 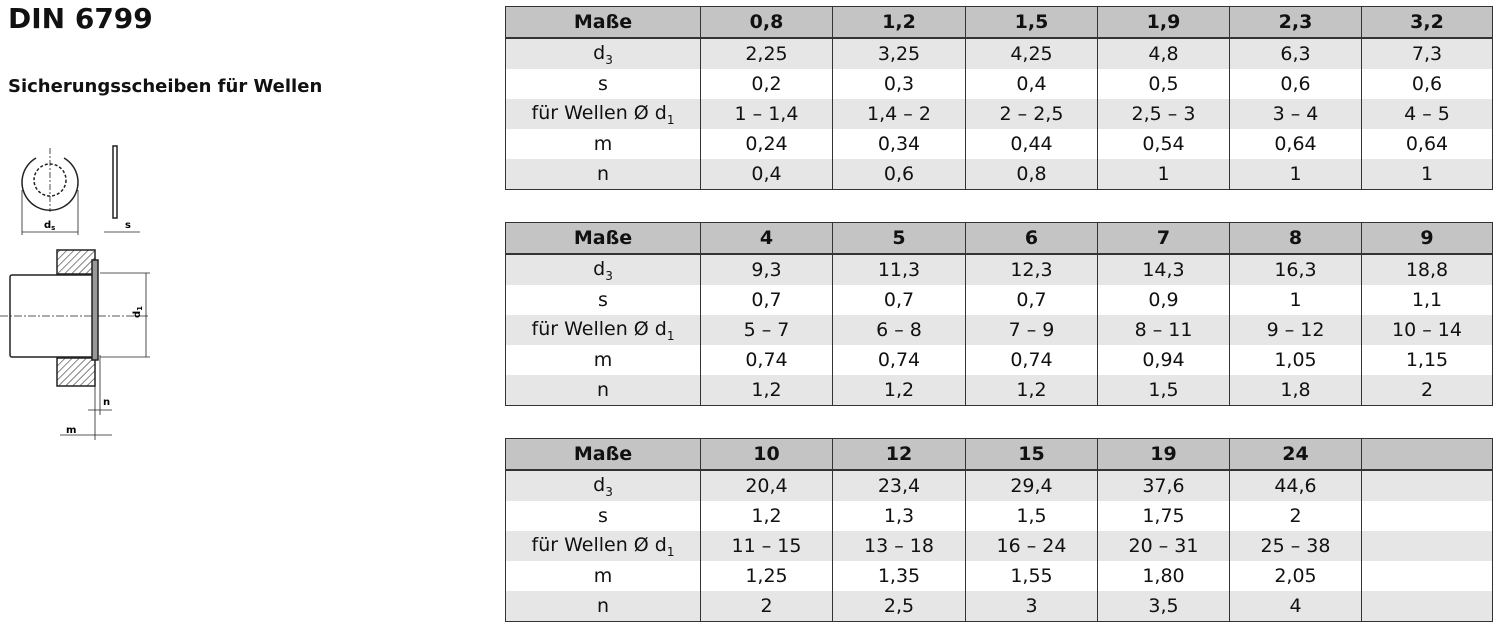 What do you see at coordinates (1427, 300) in the screenshot?
I see `cell: 1,1` at bounding box center [1427, 300].